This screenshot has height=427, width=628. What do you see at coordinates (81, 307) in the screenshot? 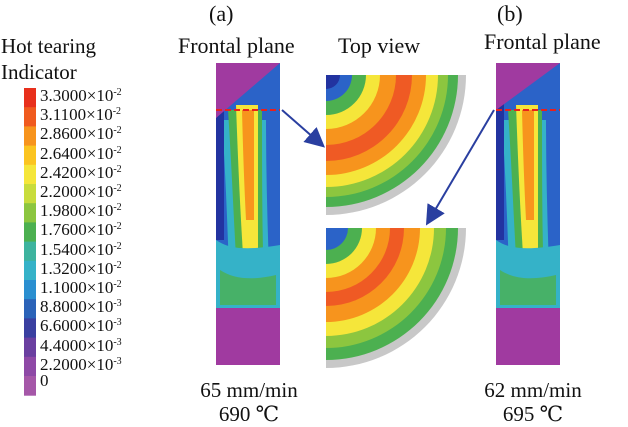
I see `legend-tick-label: 8.8000×10⁻³` at bounding box center [81, 307].